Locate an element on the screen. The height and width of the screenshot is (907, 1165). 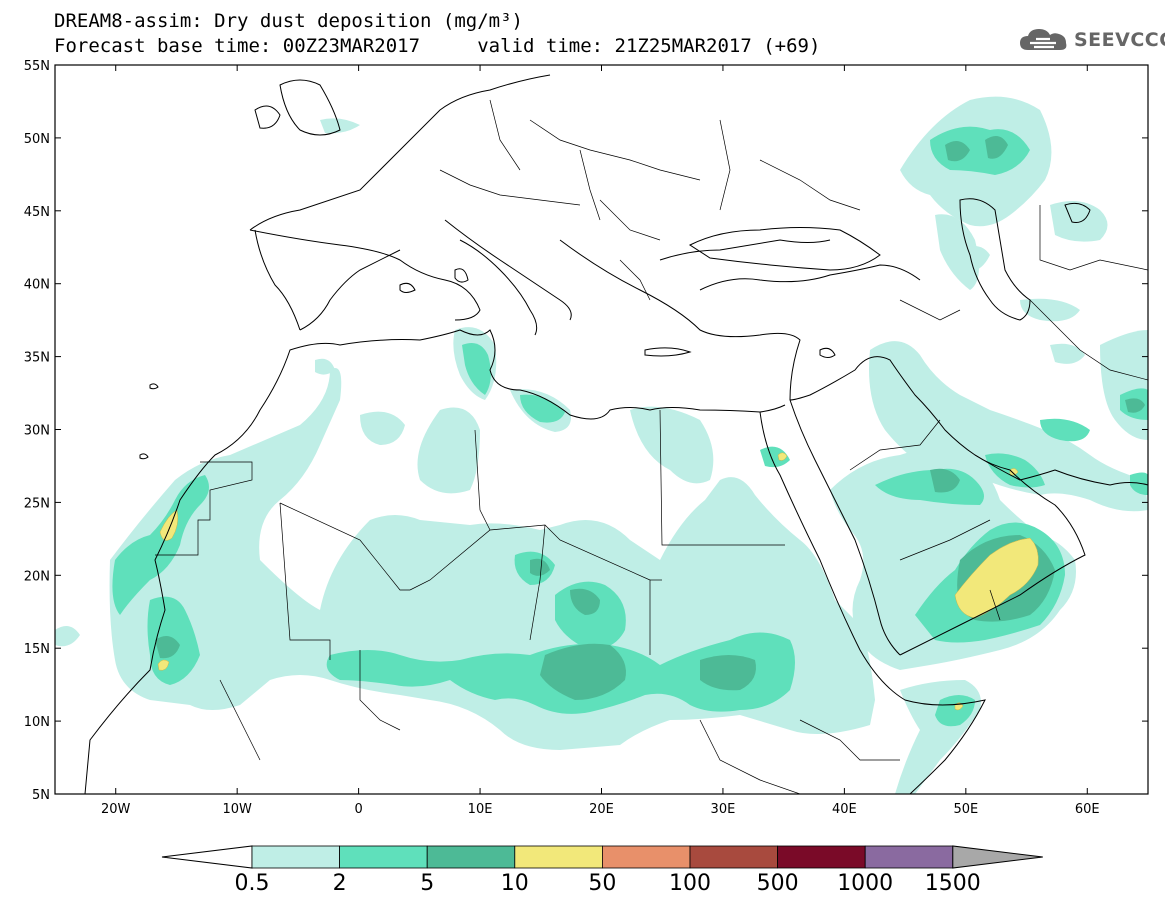
colorbar-label: 2 is located at coordinates (340, 883).